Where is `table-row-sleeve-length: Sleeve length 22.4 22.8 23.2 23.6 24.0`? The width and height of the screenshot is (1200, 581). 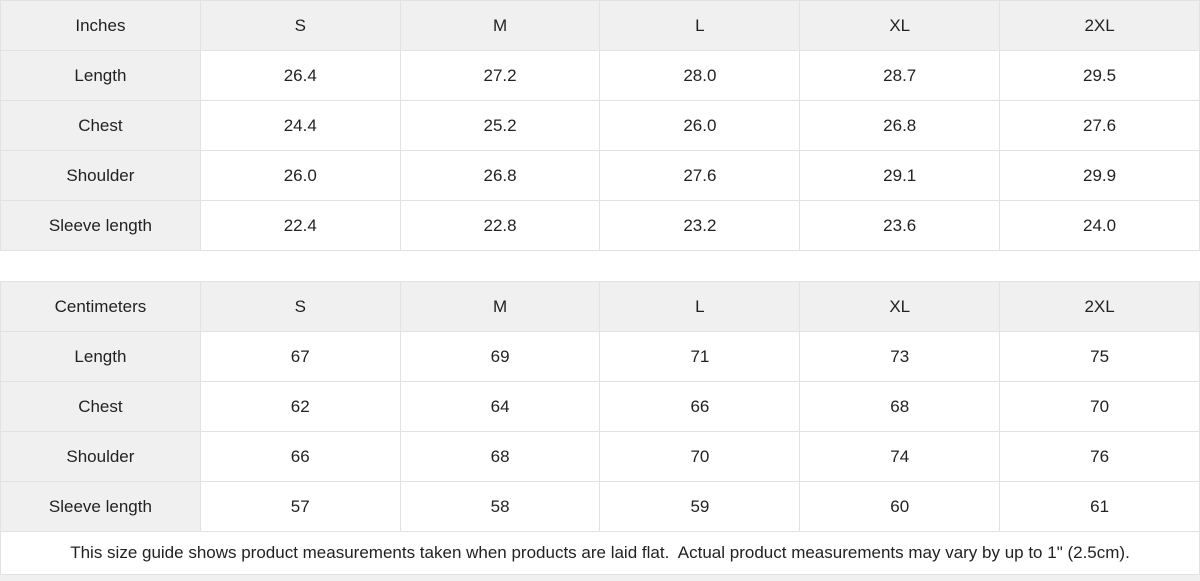 table-row-sleeve-length: Sleeve length 22.4 22.8 23.2 23.6 24.0 is located at coordinates (600, 225).